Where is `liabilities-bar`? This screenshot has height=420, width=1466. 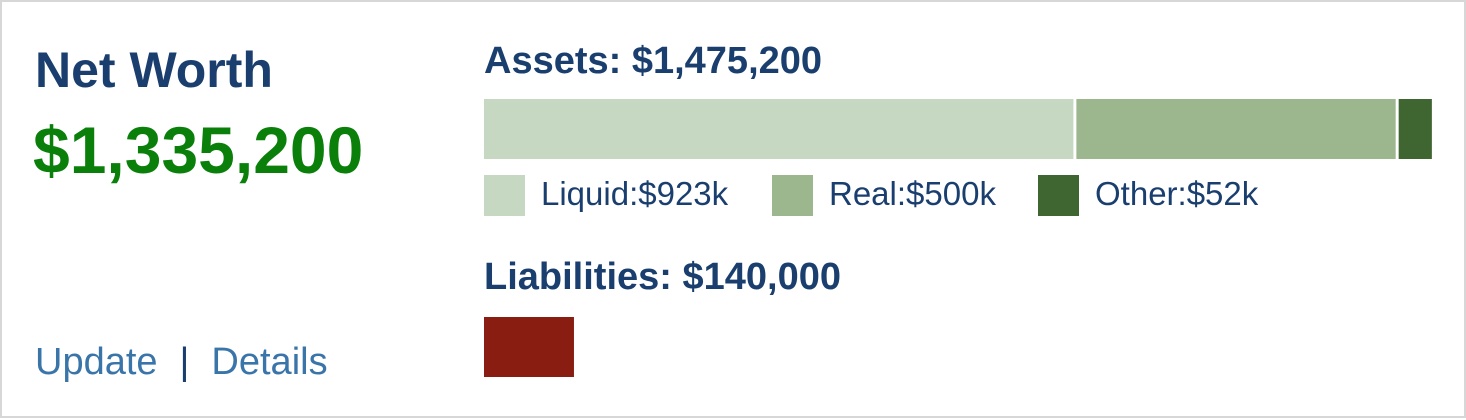 liabilities-bar is located at coordinates (529, 347).